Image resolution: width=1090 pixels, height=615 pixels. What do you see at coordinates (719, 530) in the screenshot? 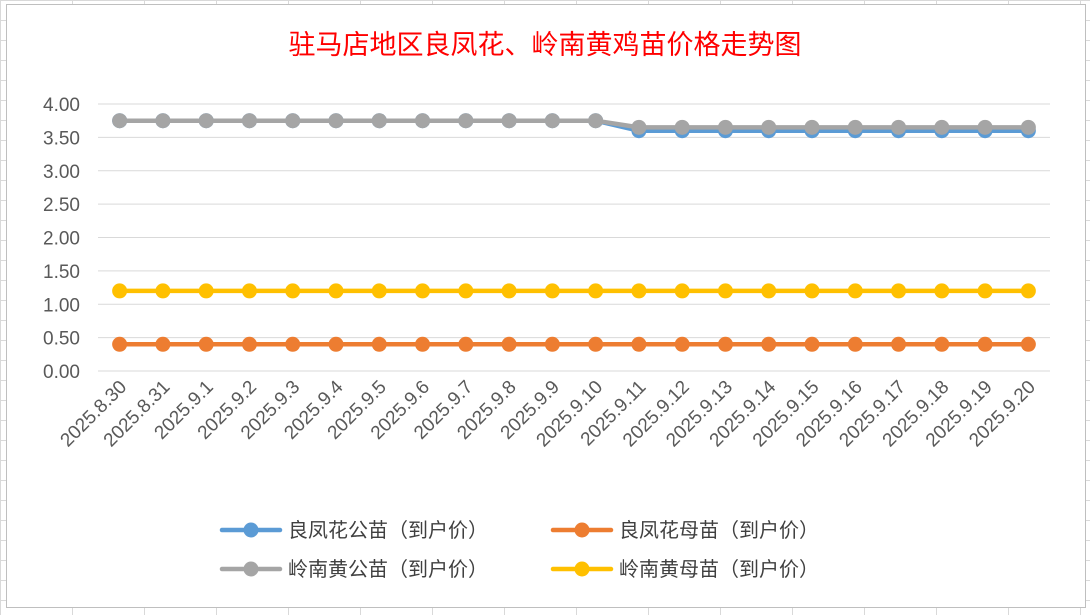
I see `legend-label: 良凤花母苗（到户价）` at bounding box center [719, 530].